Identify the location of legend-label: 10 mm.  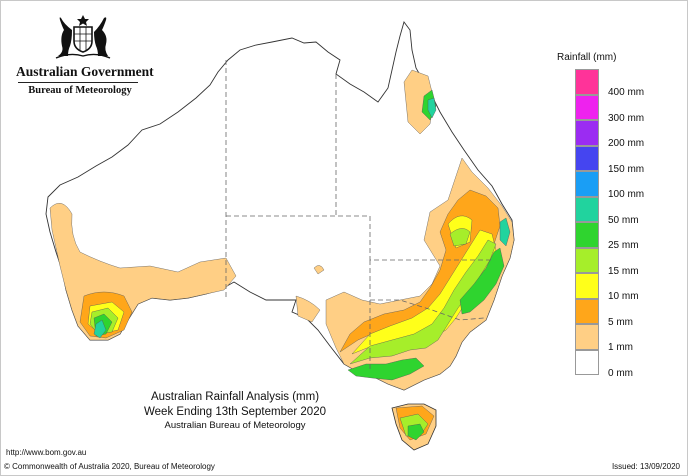
(623, 296).